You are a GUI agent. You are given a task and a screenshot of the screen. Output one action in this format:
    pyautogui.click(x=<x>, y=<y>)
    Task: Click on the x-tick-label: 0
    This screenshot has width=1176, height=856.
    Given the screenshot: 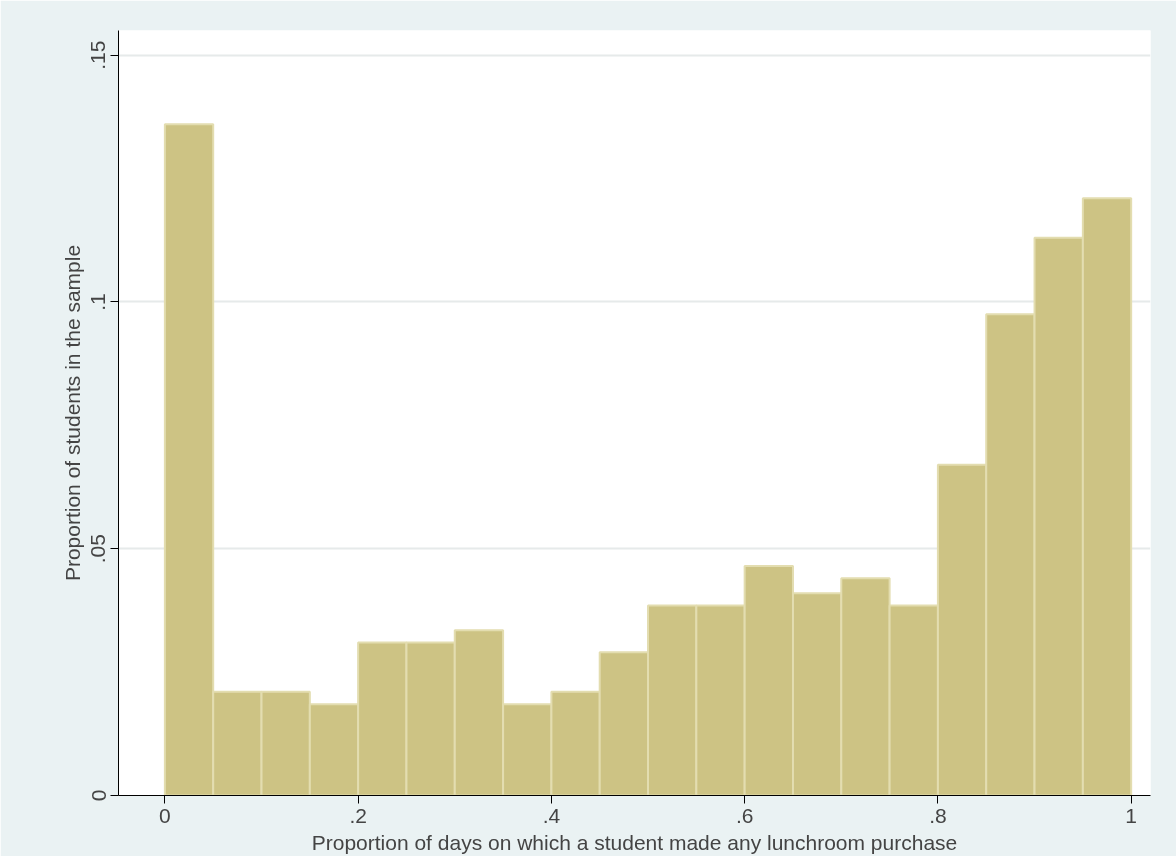 What is the action you would take?
    pyautogui.click(x=165, y=815)
    